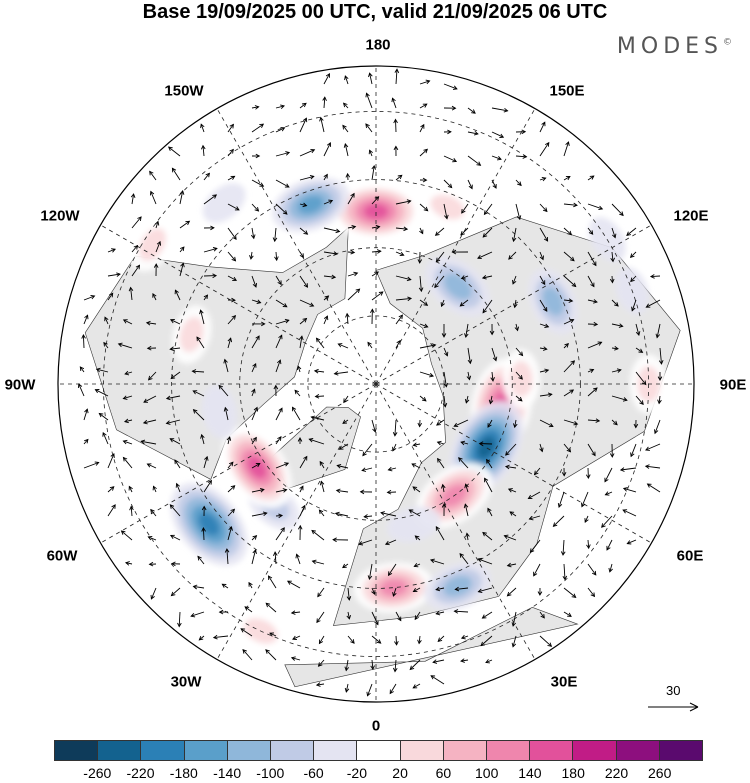 The height and width of the screenshot is (783, 750). I want to click on colorbar-tick-label: -180, so click(183, 773).